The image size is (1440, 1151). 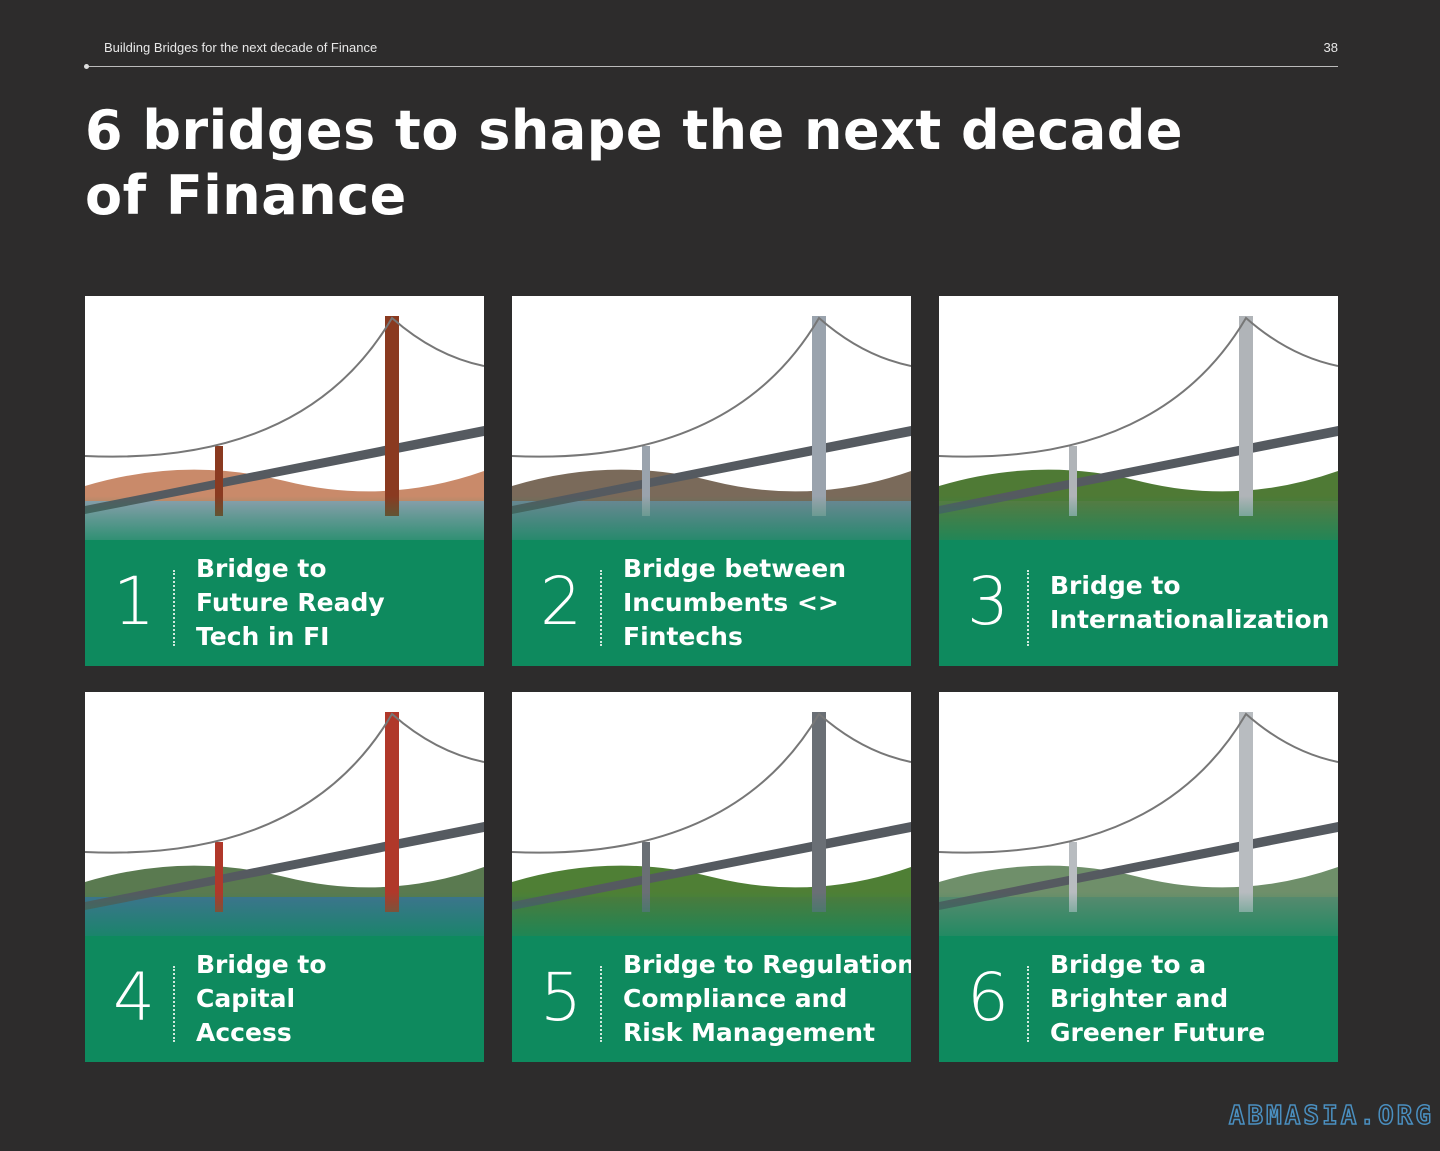 I want to click on watermark: ABMASIA.ORG, so click(x=1331, y=1116).